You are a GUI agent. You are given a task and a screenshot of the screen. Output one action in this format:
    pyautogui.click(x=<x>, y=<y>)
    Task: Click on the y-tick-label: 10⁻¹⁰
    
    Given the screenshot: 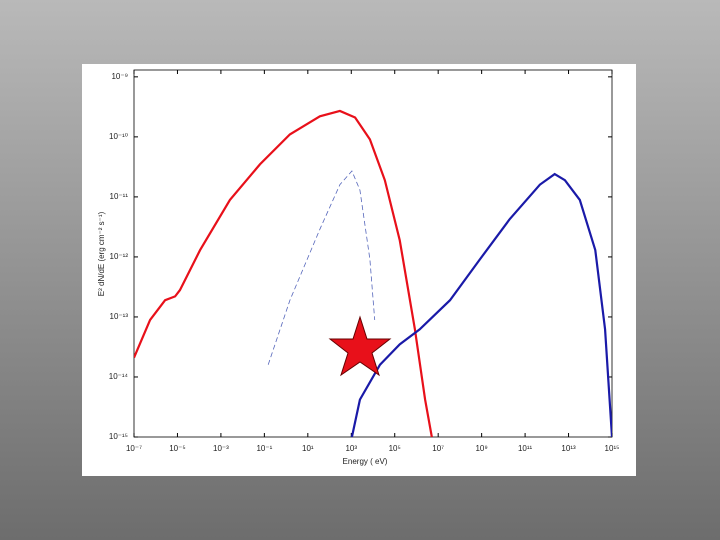 What is the action you would take?
    pyautogui.click(x=118, y=136)
    